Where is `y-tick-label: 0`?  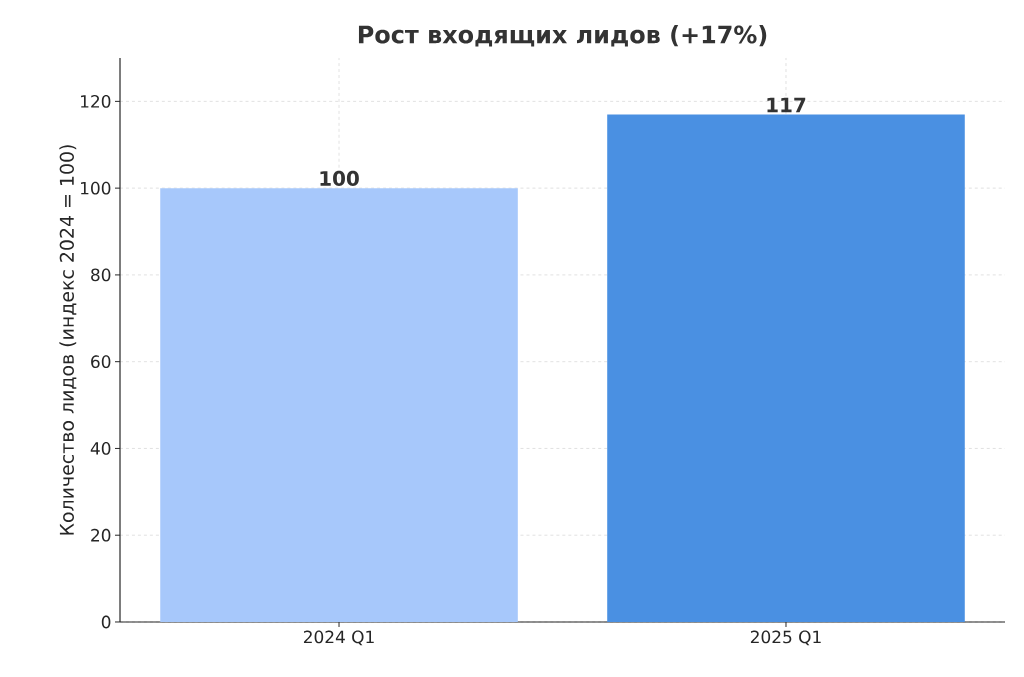 y-tick-label: 0 is located at coordinates (106, 622).